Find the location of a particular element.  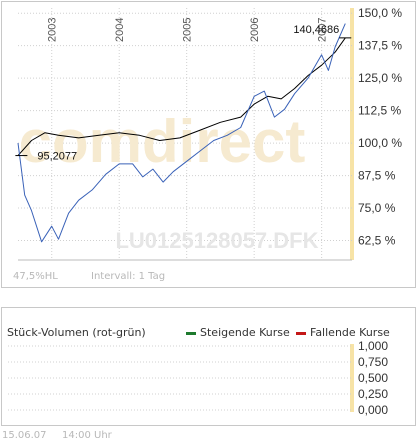

x-tick-label: 2003 is located at coordinates (53, 30).